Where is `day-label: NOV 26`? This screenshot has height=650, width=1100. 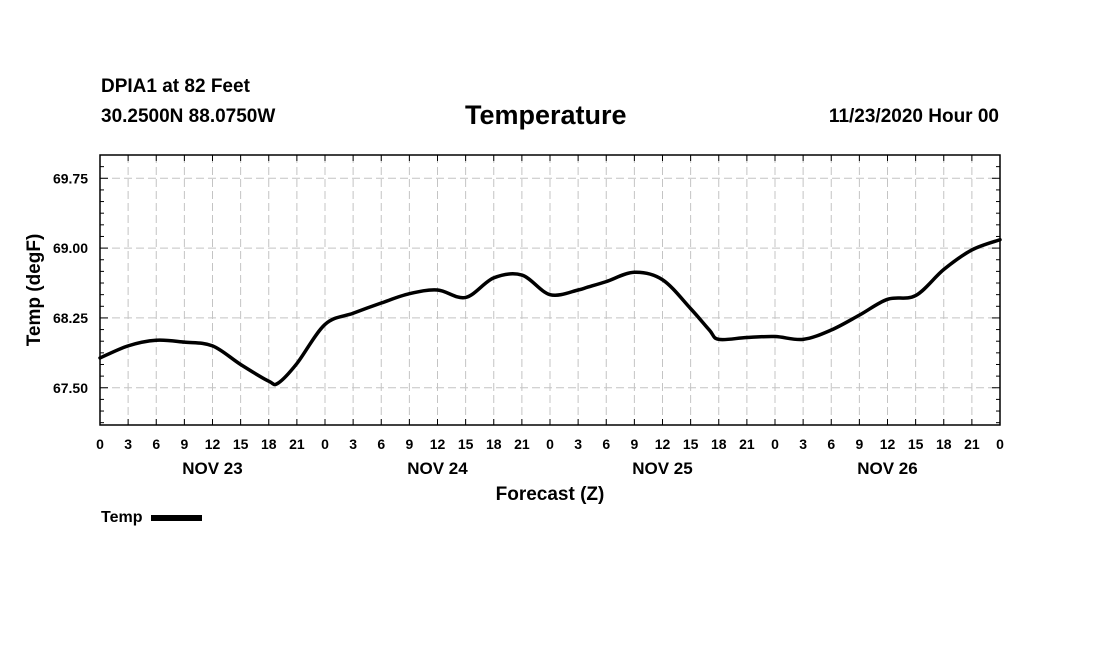 day-label: NOV 26 is located at coordinates (887, 468).